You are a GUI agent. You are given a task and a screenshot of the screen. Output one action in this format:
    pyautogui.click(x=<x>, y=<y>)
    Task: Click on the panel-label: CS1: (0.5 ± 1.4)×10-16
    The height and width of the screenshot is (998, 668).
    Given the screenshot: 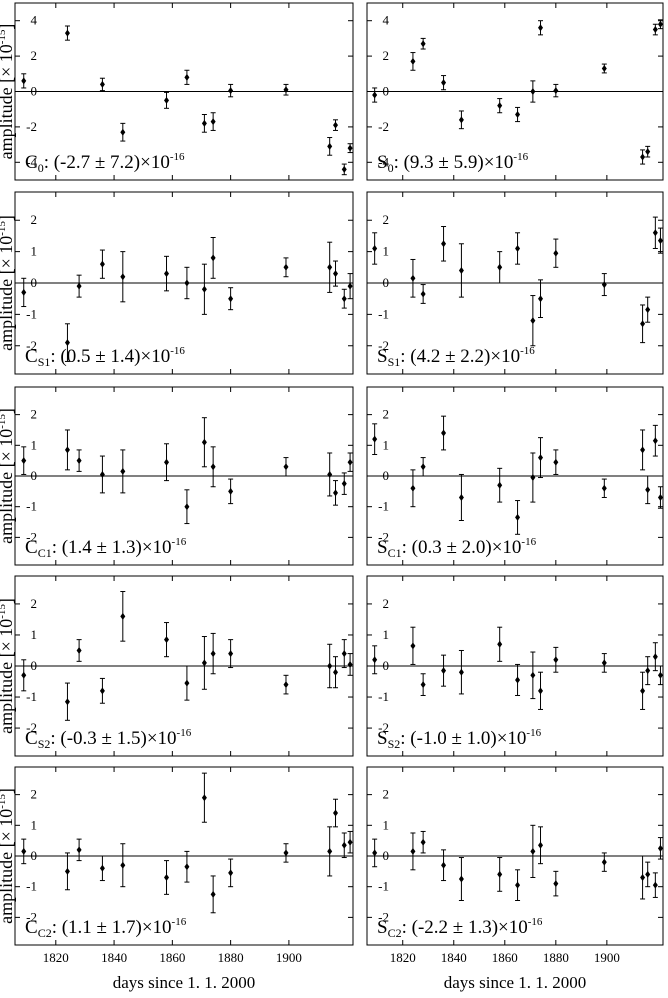 What is the action you would take?
    pyautogui.click(x=105, y=357)
    